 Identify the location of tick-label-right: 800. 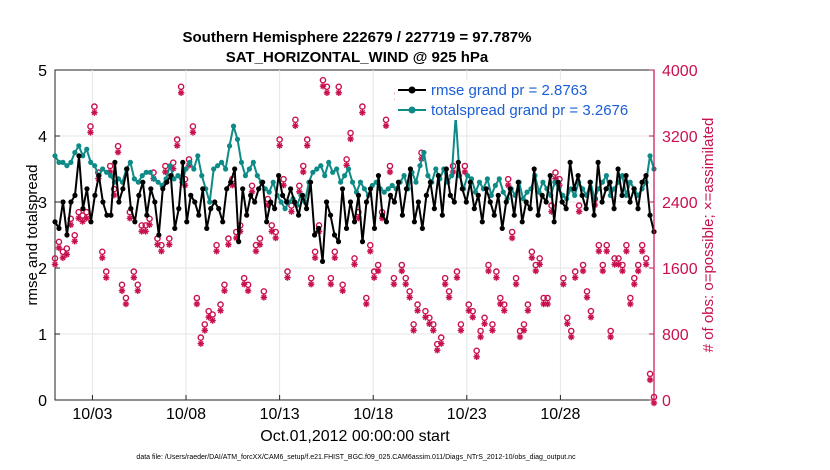
(675, 335).